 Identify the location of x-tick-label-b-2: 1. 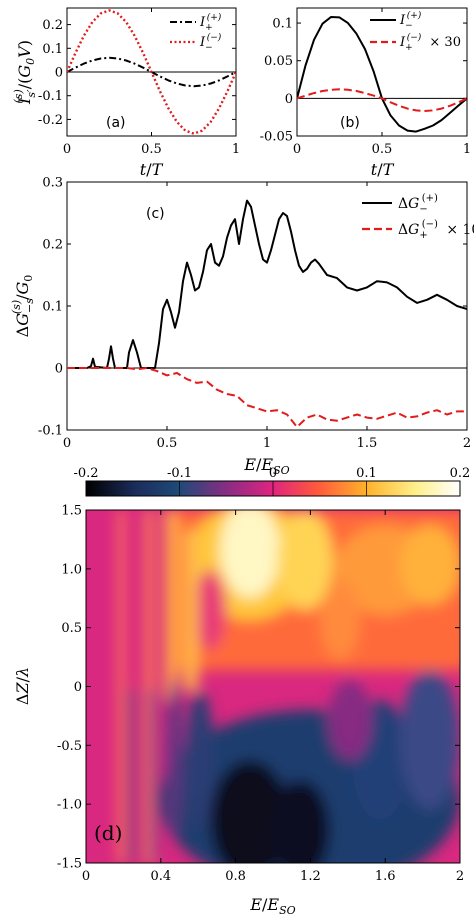
(467, 149).